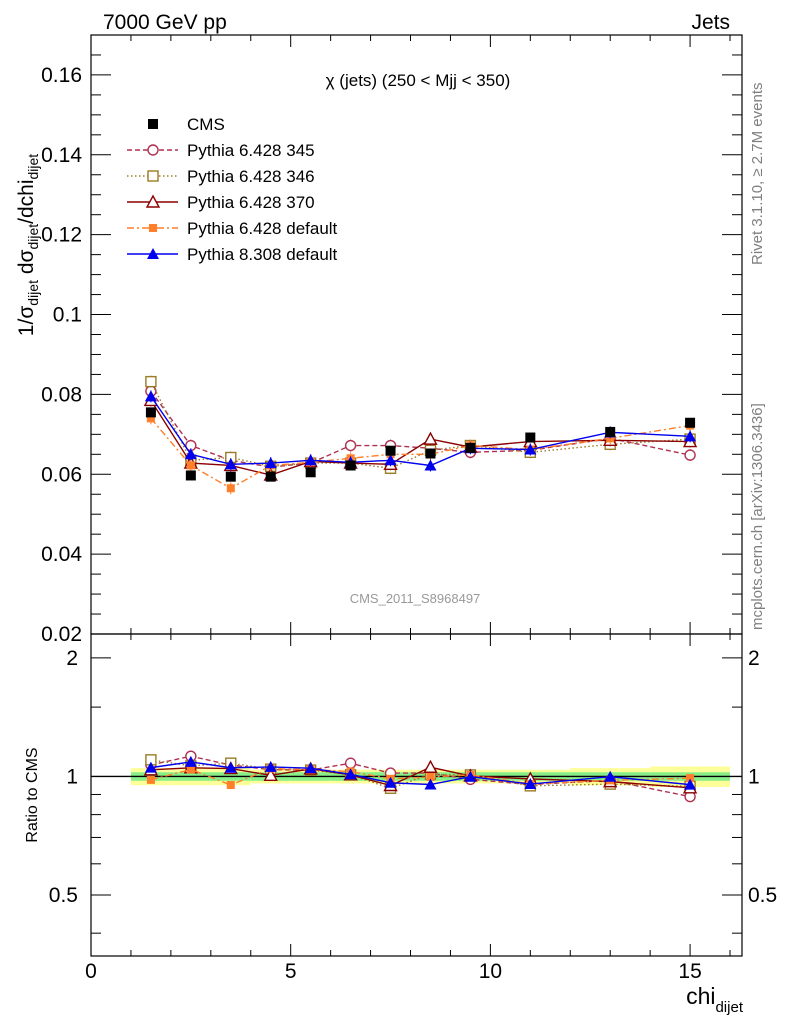  What do you see at coordinates (754, 776) in the screenshot?
I see `ratio-tick-label-right: 1` at bounding box center [754, 776].